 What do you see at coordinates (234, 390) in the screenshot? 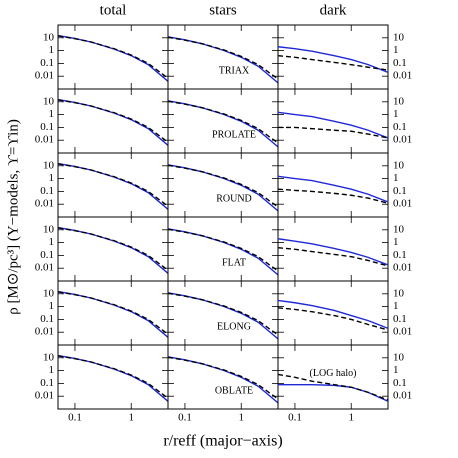
I see `panel-annotation: OBLATE` at bounding box center [234, 390].